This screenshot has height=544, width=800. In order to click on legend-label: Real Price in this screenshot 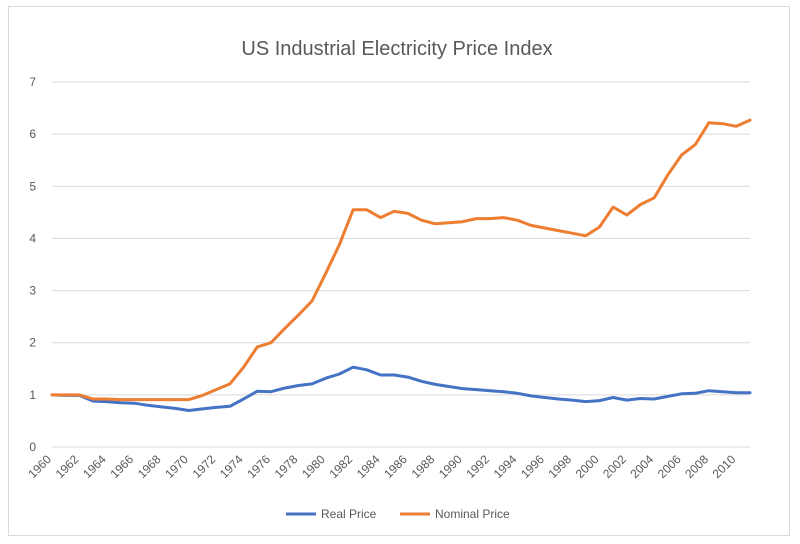, I will do `click(349, 514)`.